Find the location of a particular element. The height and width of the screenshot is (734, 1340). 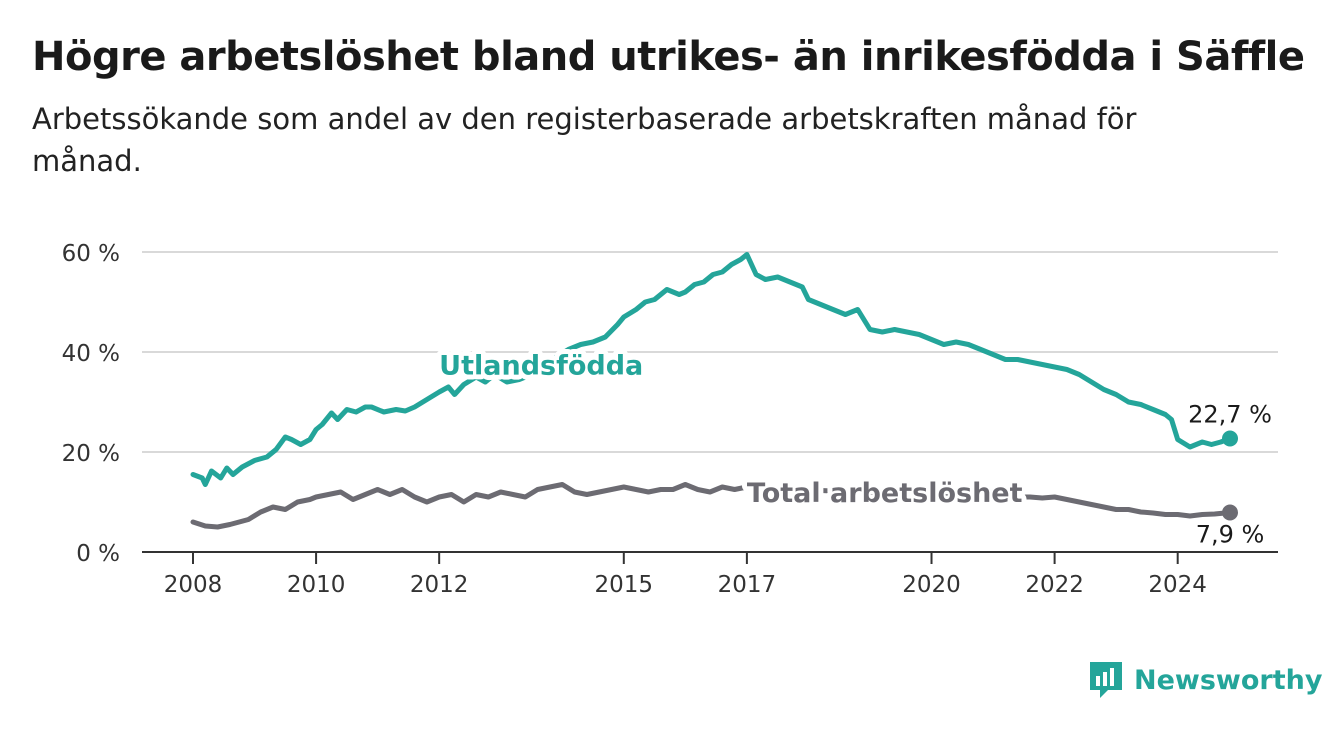

y-tick-label: 40 % is located at coordinates (91, 354).